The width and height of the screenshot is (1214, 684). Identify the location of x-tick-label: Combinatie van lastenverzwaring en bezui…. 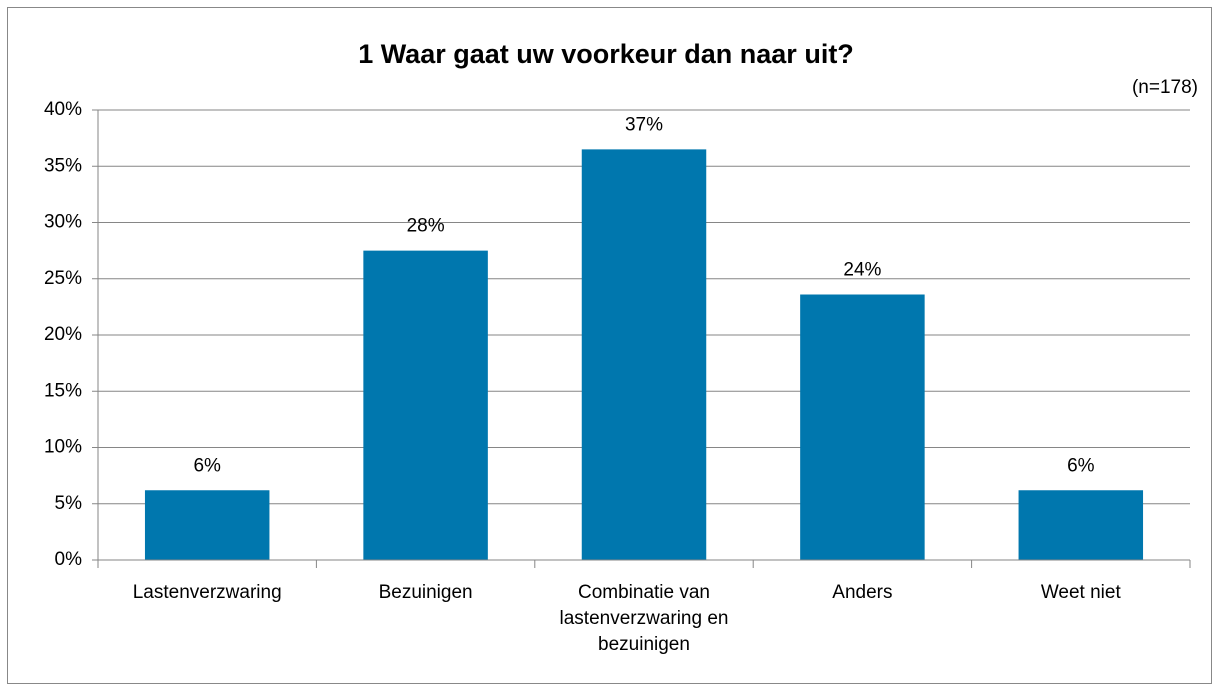
(644, 618).